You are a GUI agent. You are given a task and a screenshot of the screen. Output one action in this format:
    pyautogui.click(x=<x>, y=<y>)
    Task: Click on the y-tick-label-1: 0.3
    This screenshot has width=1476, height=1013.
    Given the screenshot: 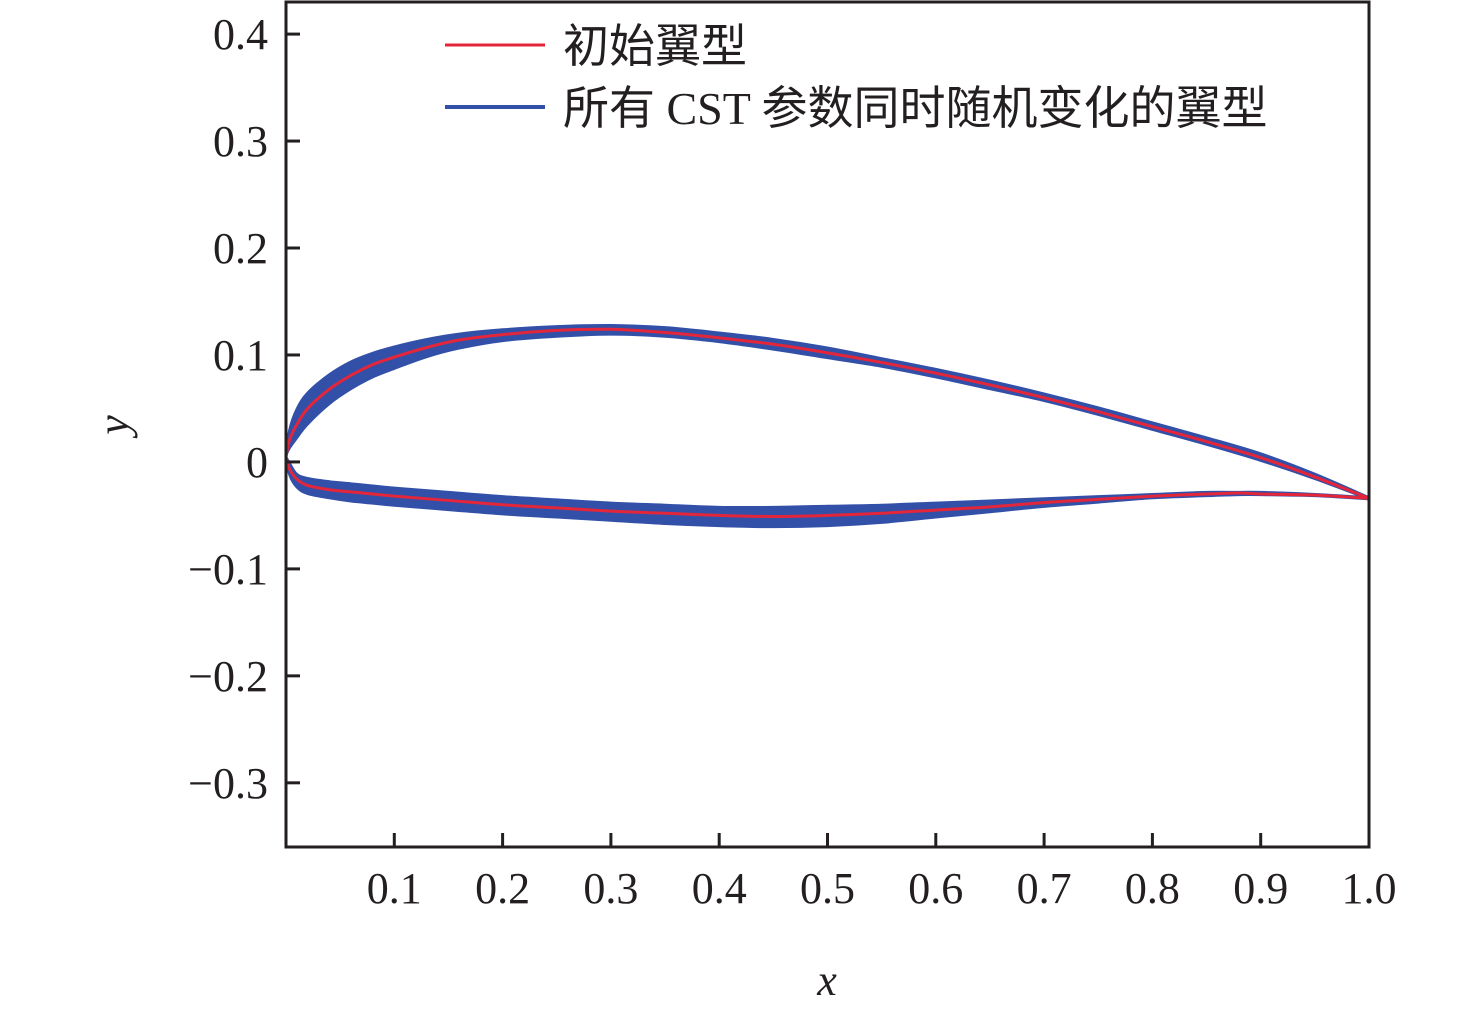 What is the action you would take?
    pyautogui.click(x=240, y=141)
    